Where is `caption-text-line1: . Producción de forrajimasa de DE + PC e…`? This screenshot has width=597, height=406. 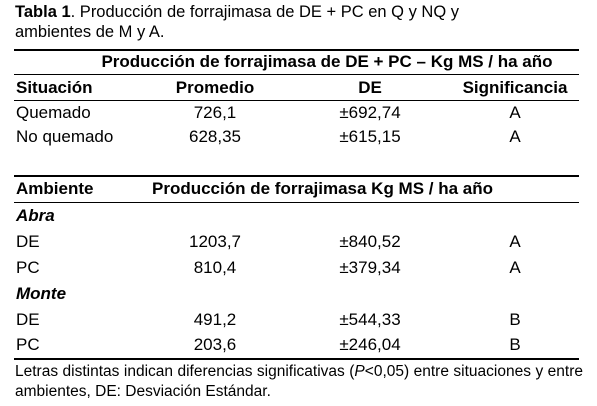
caption-text-line1: . Producción de forrajimasa de DE + PC e… is located at coordinates (265, 12).